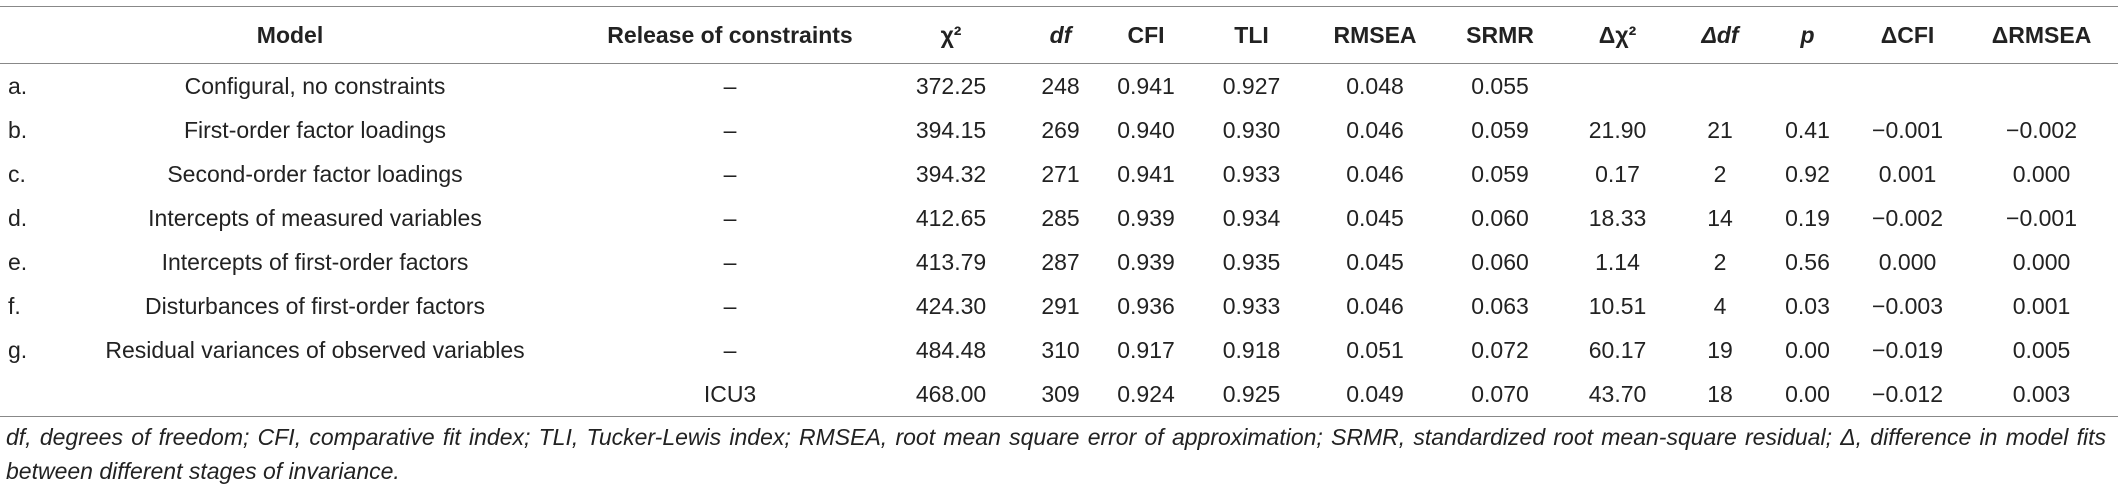  I want to click on table-cell: 43.70, so click(1618, 394).